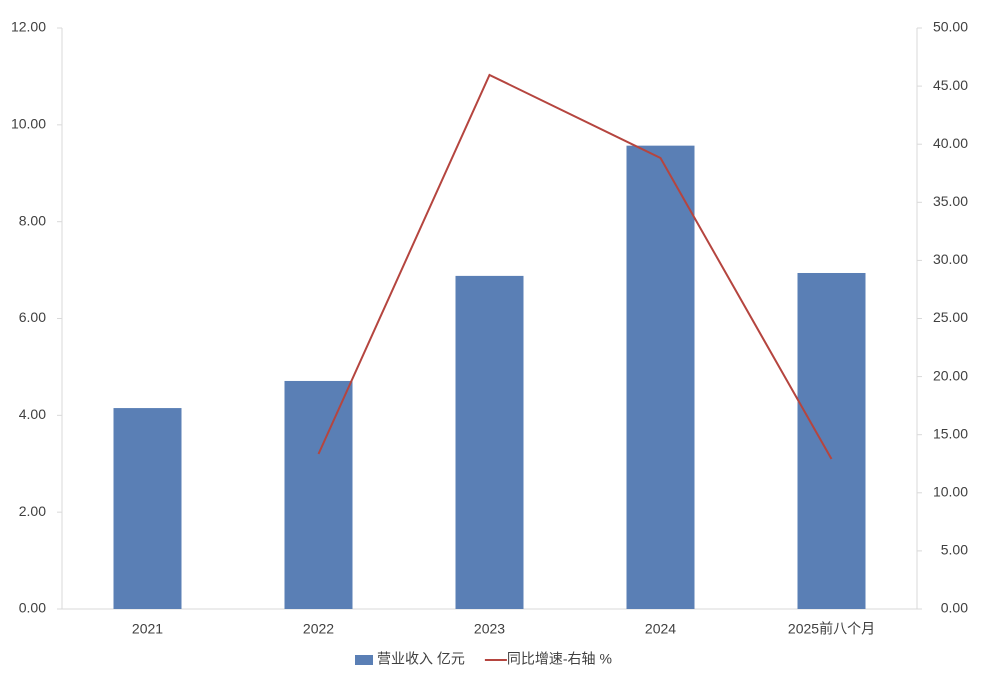  I want to click on y2-tick-label: 5.00, so click(954, 550).